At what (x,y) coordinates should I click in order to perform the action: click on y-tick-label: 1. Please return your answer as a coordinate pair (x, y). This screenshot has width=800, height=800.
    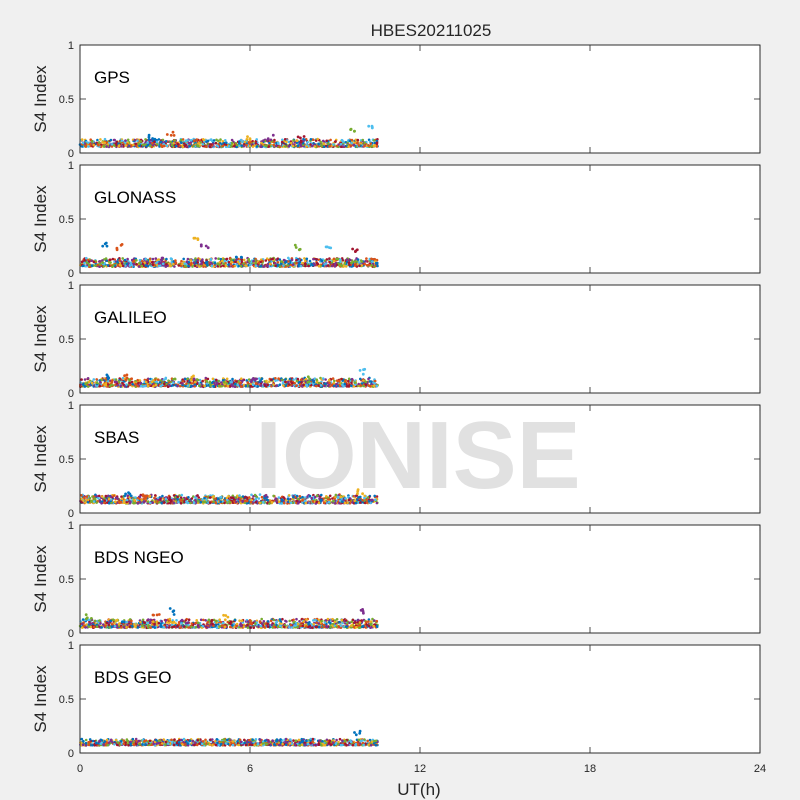
    Looking at the image, I should click on (71, 406).